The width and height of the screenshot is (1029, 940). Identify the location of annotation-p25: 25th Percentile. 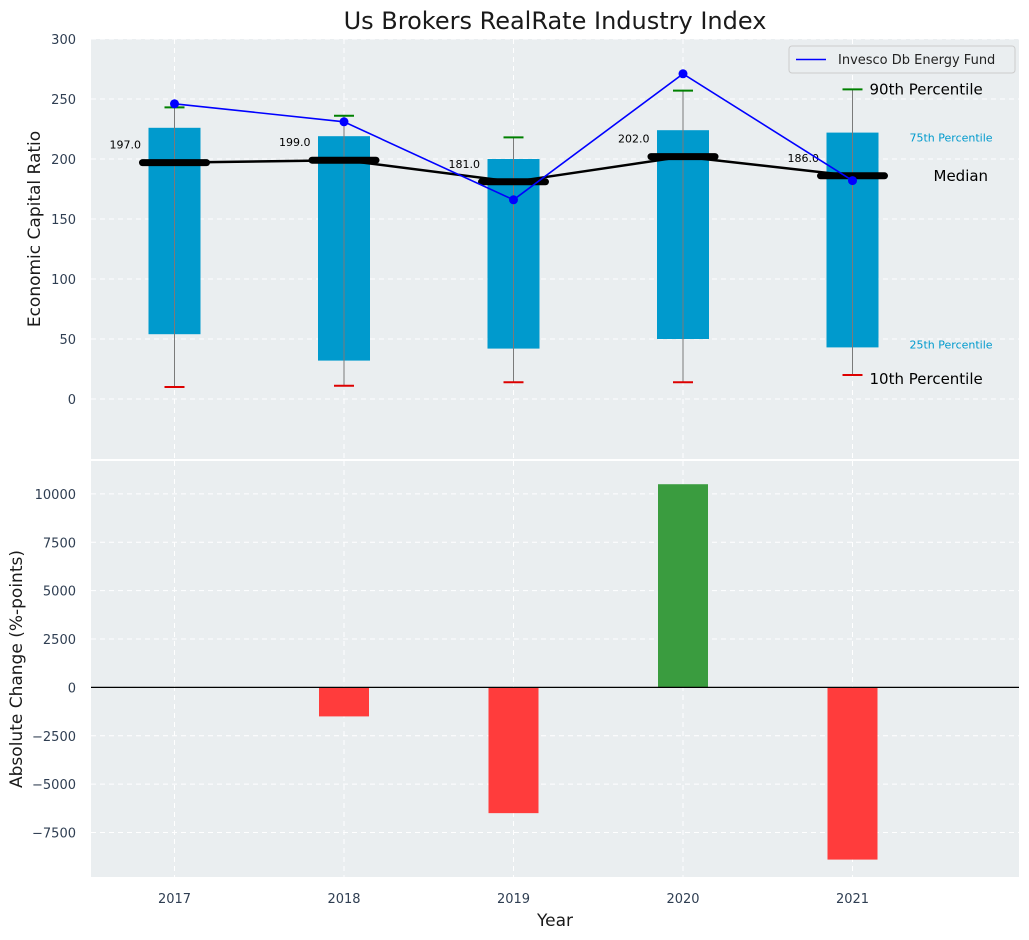
(951, 344).